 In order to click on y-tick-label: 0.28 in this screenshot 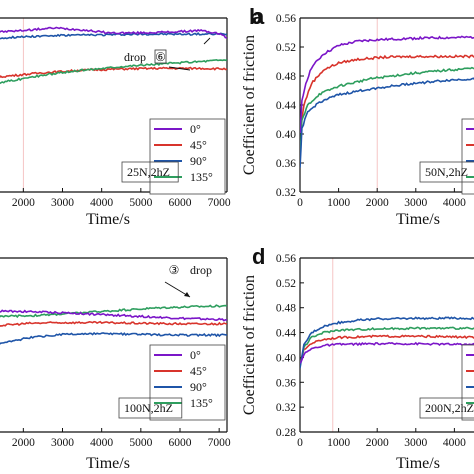, I will do `click(286, 433)`.